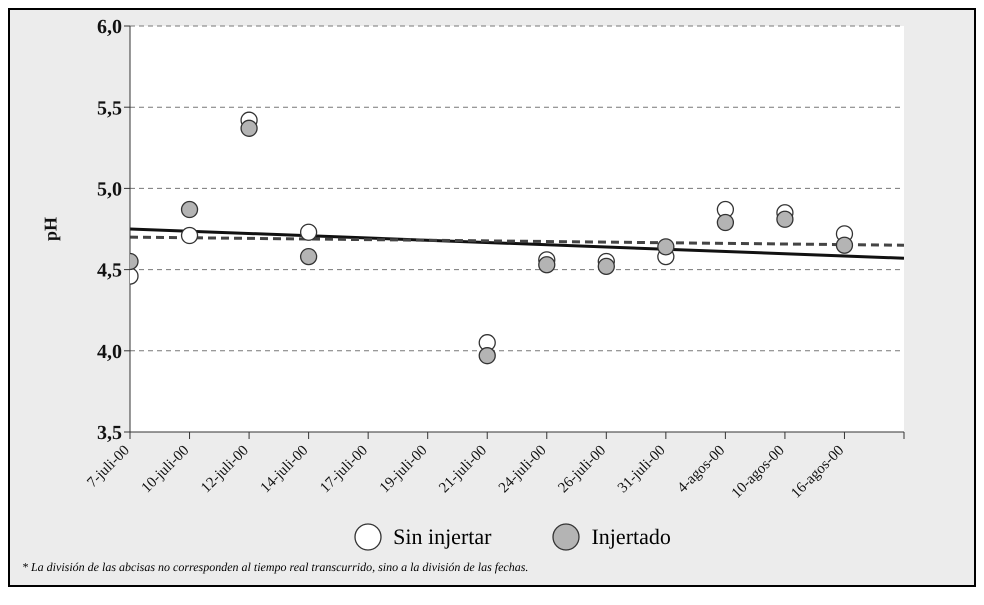 The height and width of the screenshot is (605, 984). I want to click on y-tick-label: 4,5, so click(109, 271).